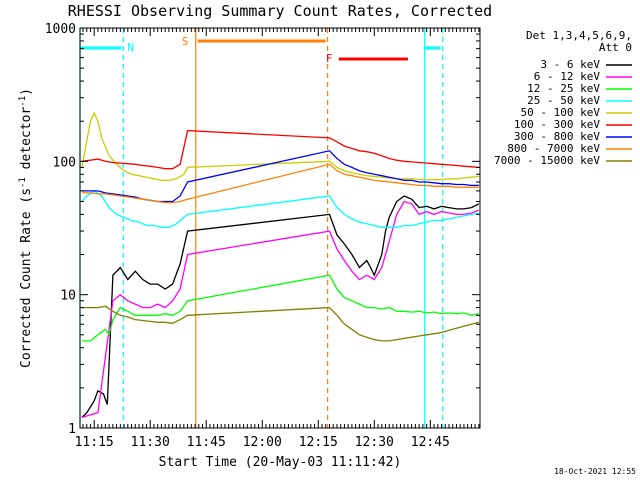 The height and width of the screenshot is (480, 640). I want to click on y-axis-label-end: ), so click(26, 92).